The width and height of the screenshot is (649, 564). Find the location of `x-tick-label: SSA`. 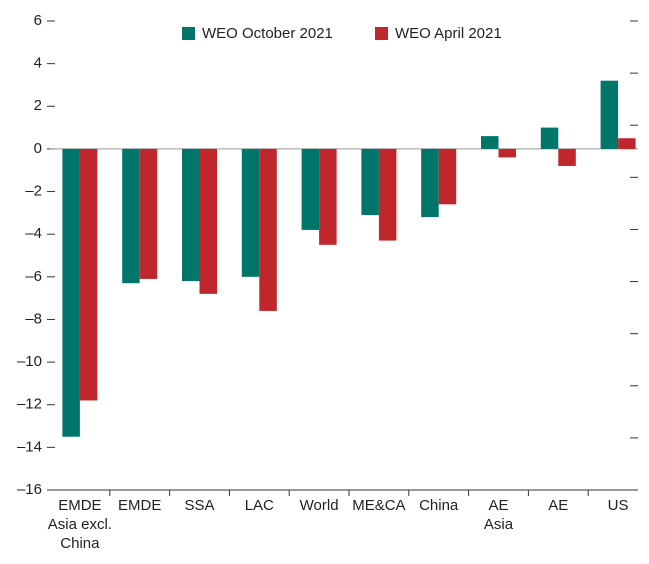

x-tick-label: SSA is located at coordinates (199, 505).